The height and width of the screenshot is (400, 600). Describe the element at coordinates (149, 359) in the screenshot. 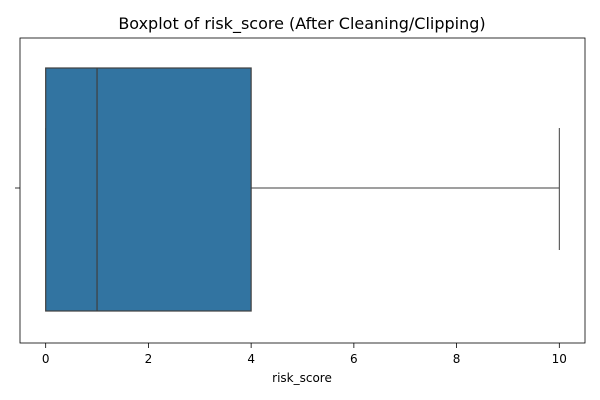

I see `x-tick-label: 2` at that location.